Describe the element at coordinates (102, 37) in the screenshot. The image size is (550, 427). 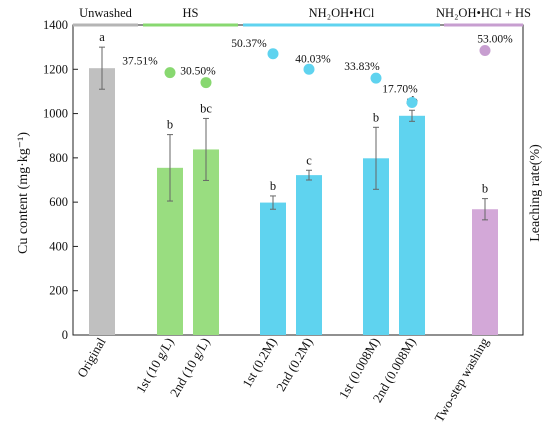
I see `significance-label-0: a` at that location.